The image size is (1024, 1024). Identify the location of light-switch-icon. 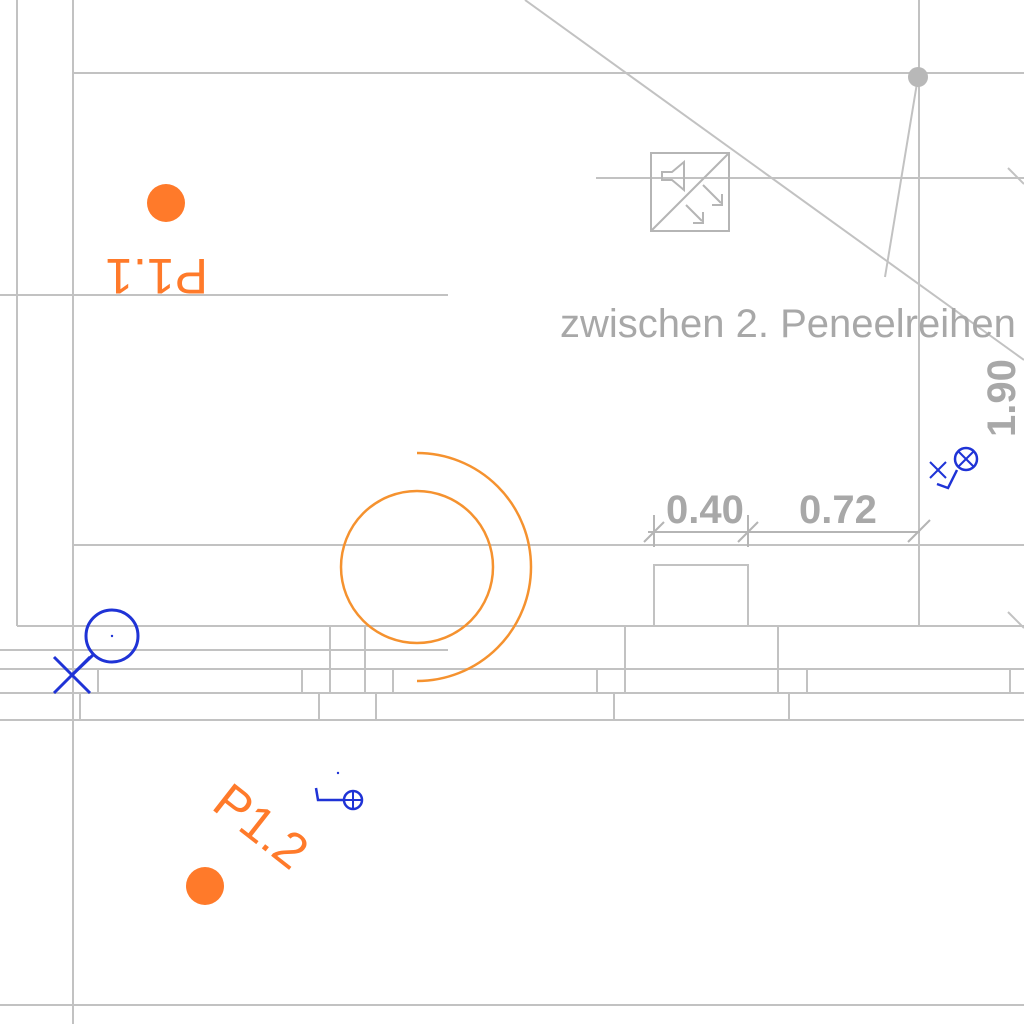
(339, 791).